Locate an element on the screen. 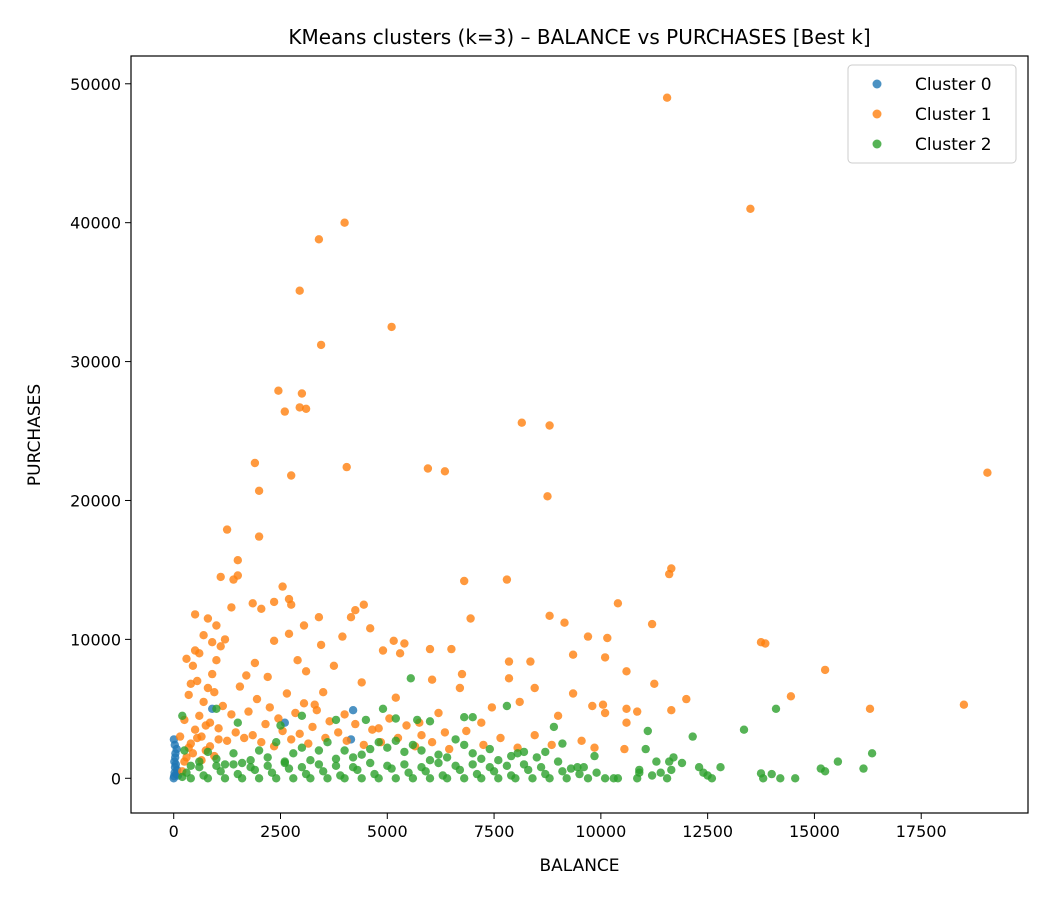 The height and width of the screenshot is (905, 1050). legend-item: Cluster 0 is located at coordinates (932, 85).